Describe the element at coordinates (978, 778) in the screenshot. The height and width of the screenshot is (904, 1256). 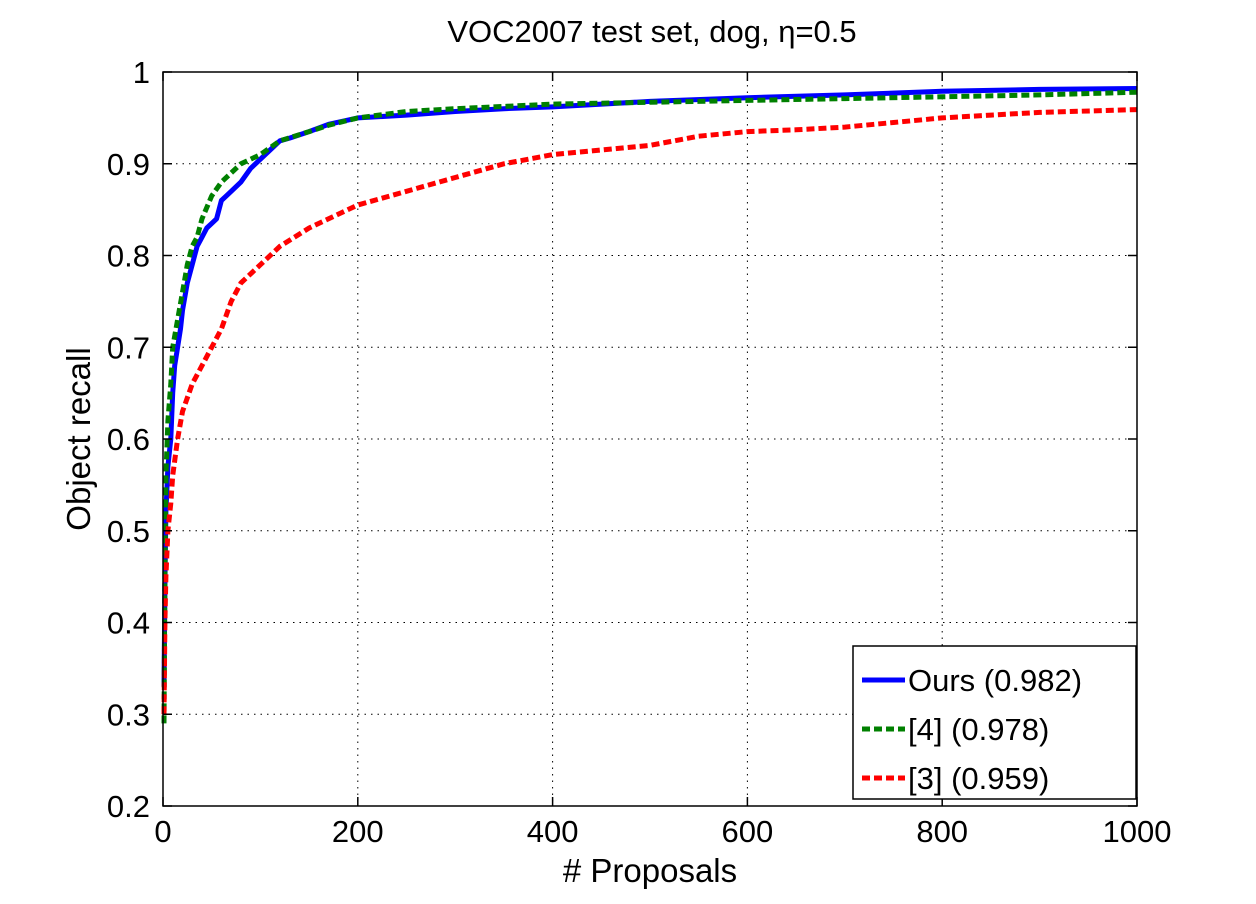
I see `legend-label: [3] (0.959)` at that location.